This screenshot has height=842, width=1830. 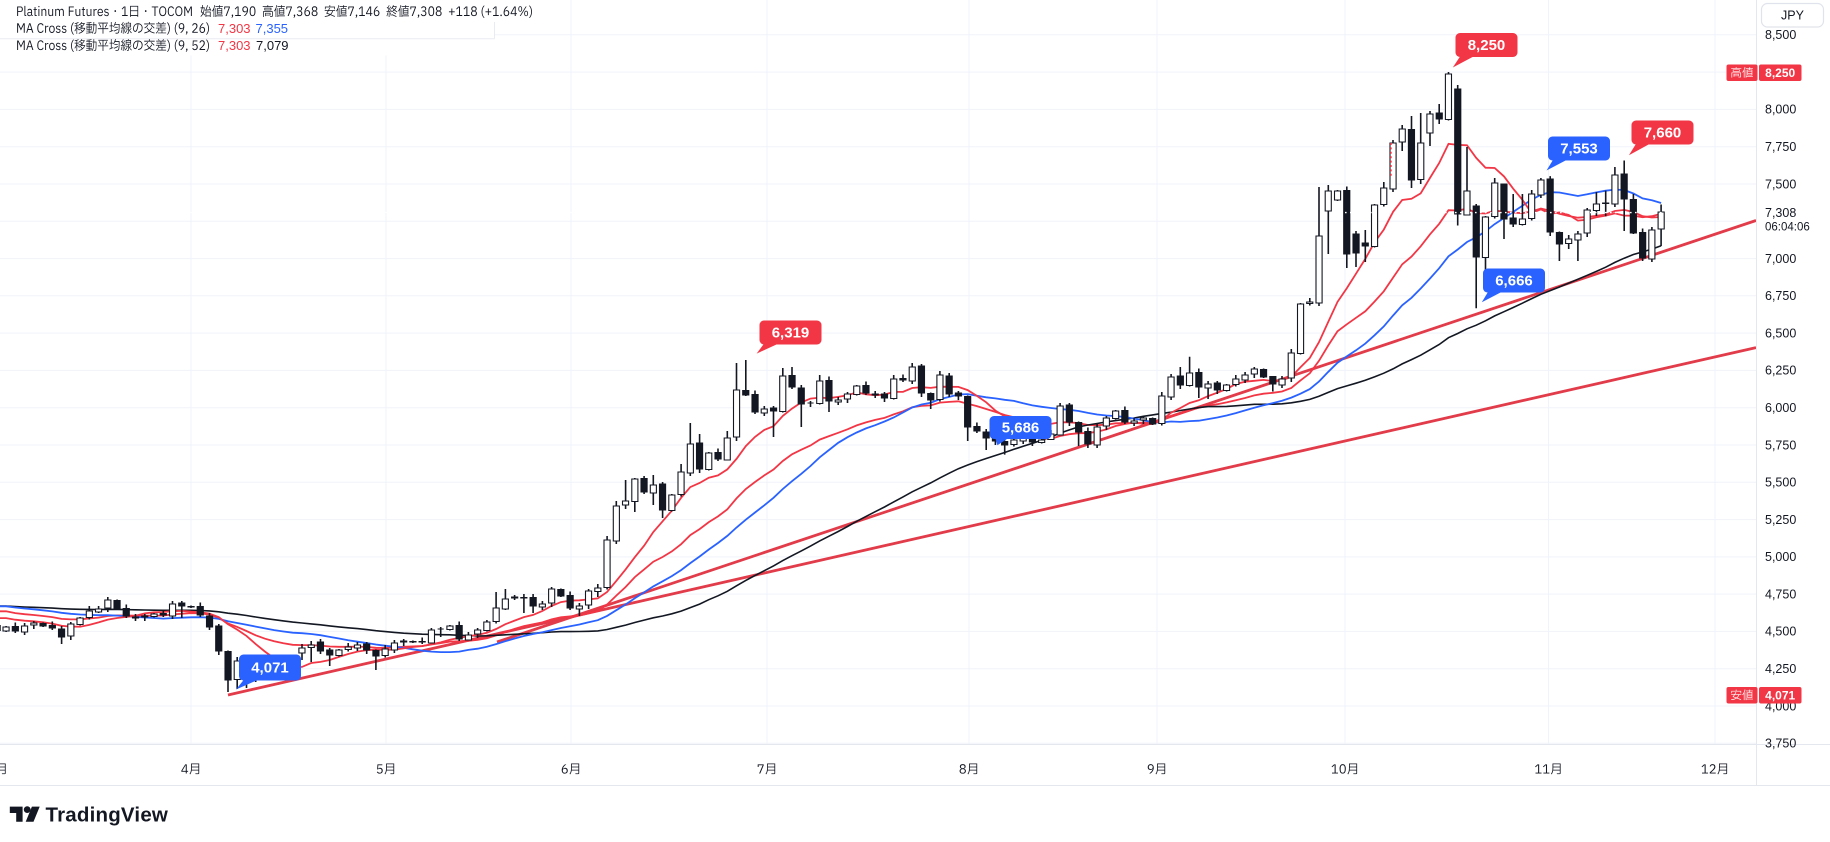 I want to click on svg-text: 4,750, so click(x=1780, y=594).